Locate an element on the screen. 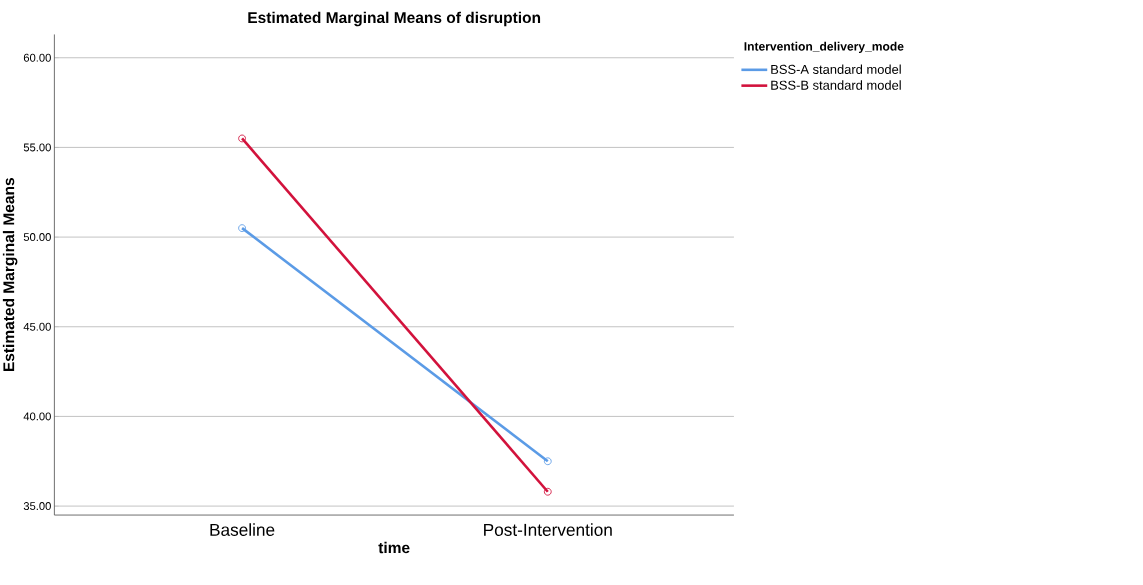 The image size is (1143, 585). x-axis-title: time is located at coordinates (394, 547).